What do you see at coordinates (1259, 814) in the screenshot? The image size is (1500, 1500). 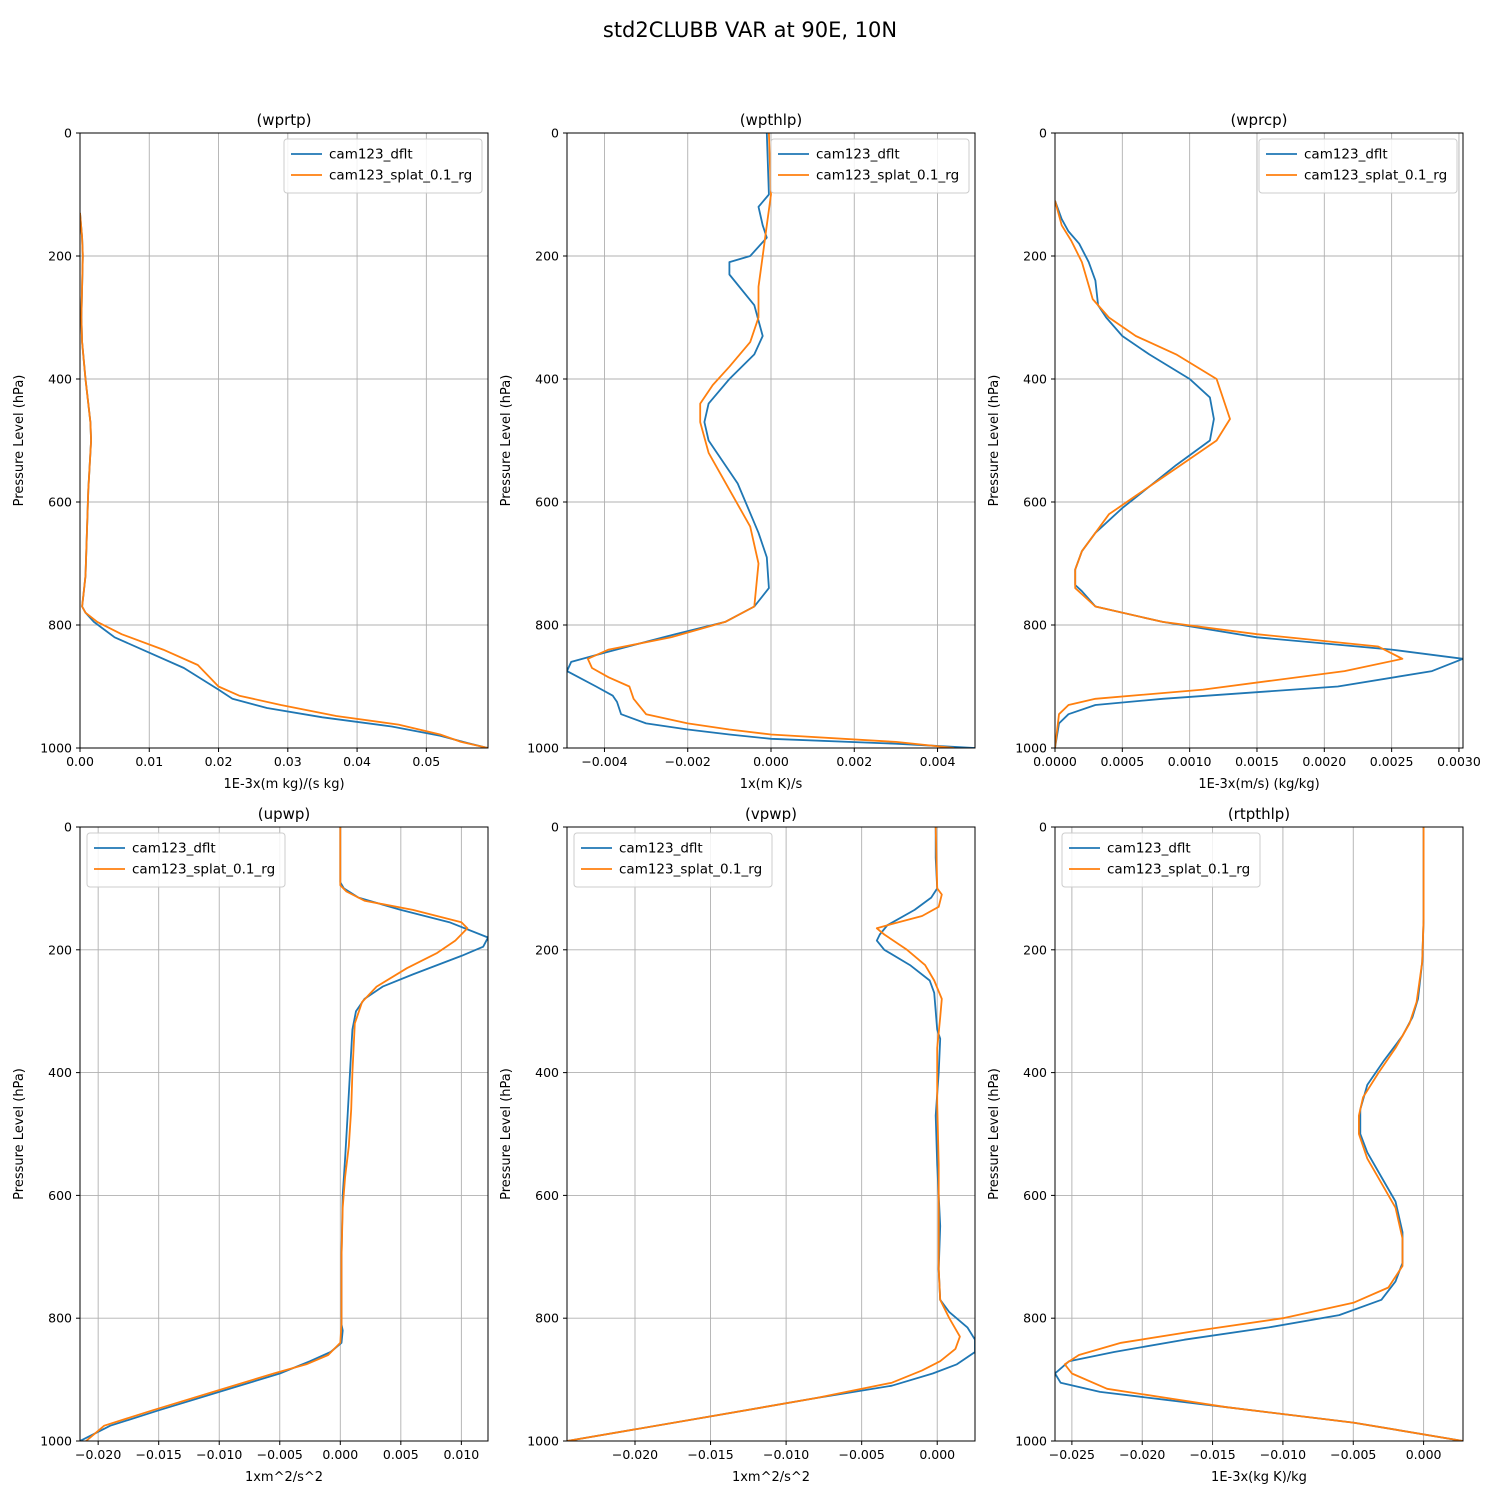 I see `panel-title: (rtpthlp)` at bounding box center [1259, 814].